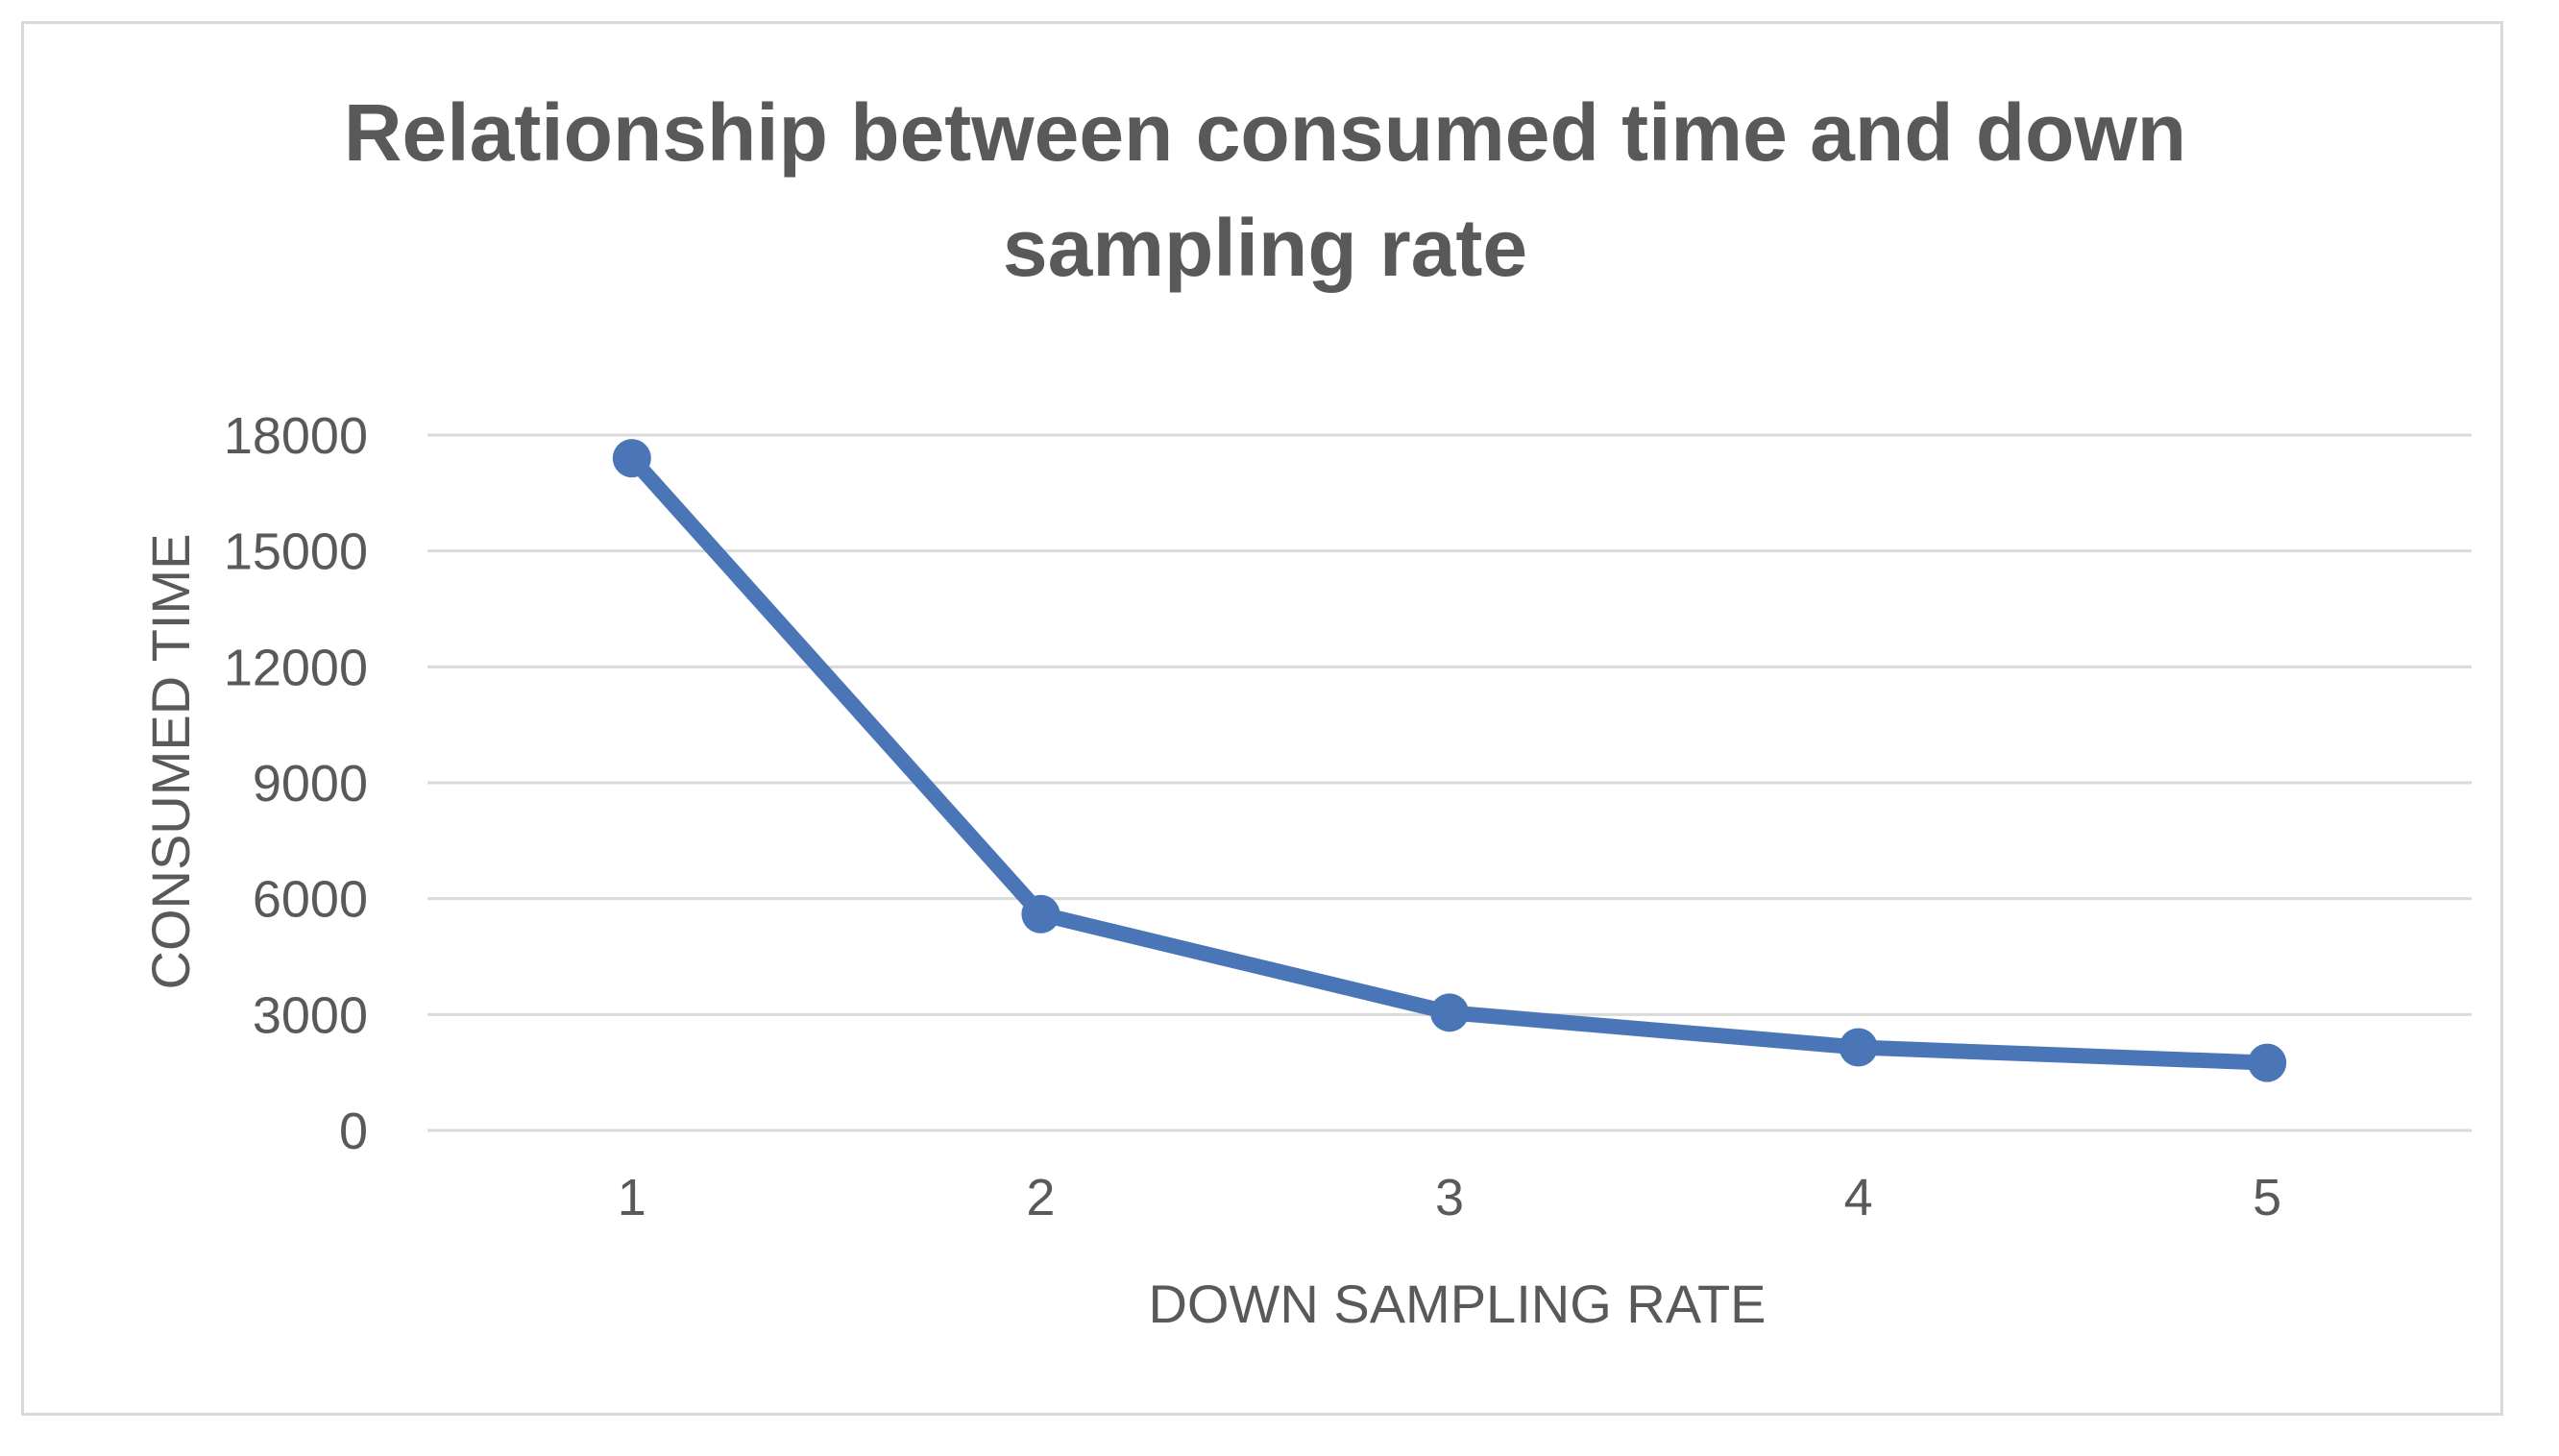 The height and width of the screenshot is (1456, 2559). Describe the element at coordinates (632, 1198) in the screenshot. I see `x-tick-label: 1` at that location.